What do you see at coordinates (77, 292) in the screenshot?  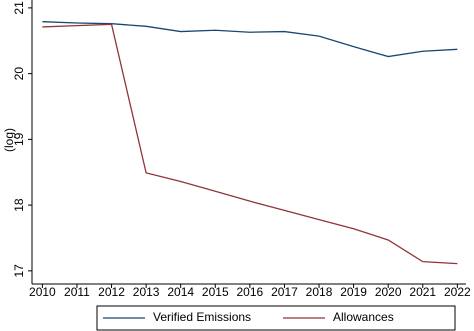 I see `x-tick-label: 2011` at bounding box center [77, 292].